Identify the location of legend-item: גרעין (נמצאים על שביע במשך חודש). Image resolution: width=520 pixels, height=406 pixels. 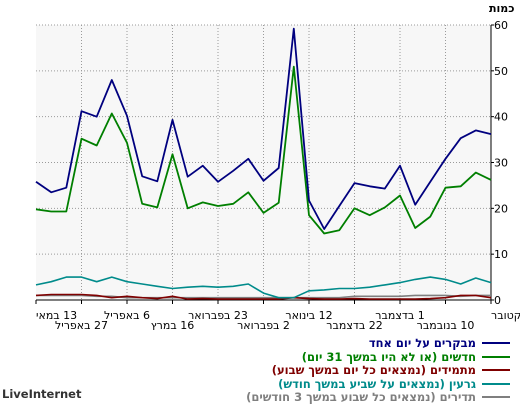
(394, 384).